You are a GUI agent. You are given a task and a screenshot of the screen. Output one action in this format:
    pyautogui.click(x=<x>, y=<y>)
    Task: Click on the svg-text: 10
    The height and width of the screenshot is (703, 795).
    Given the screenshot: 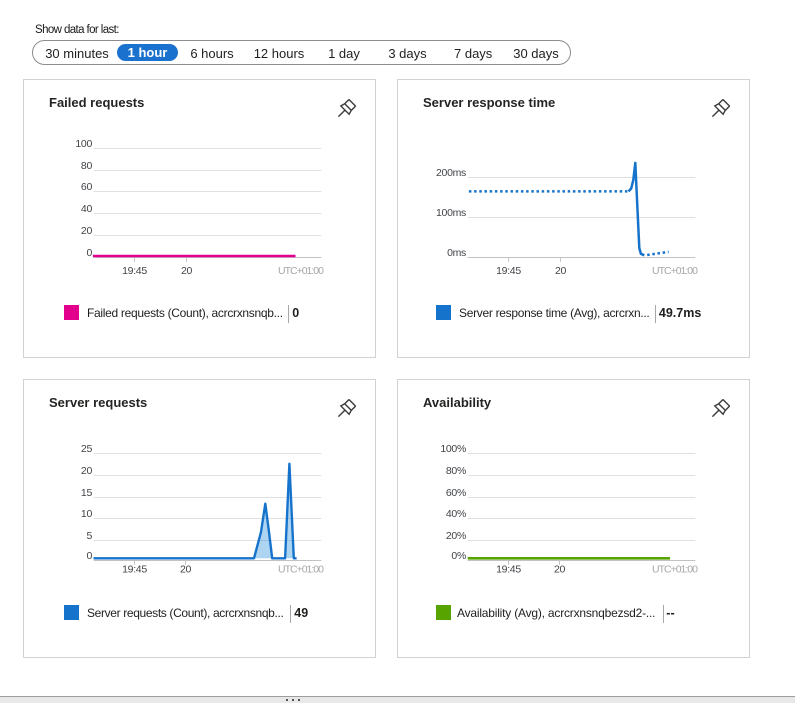 What is the action you would take?
    pyautogui.click(x=87, y=514)
    